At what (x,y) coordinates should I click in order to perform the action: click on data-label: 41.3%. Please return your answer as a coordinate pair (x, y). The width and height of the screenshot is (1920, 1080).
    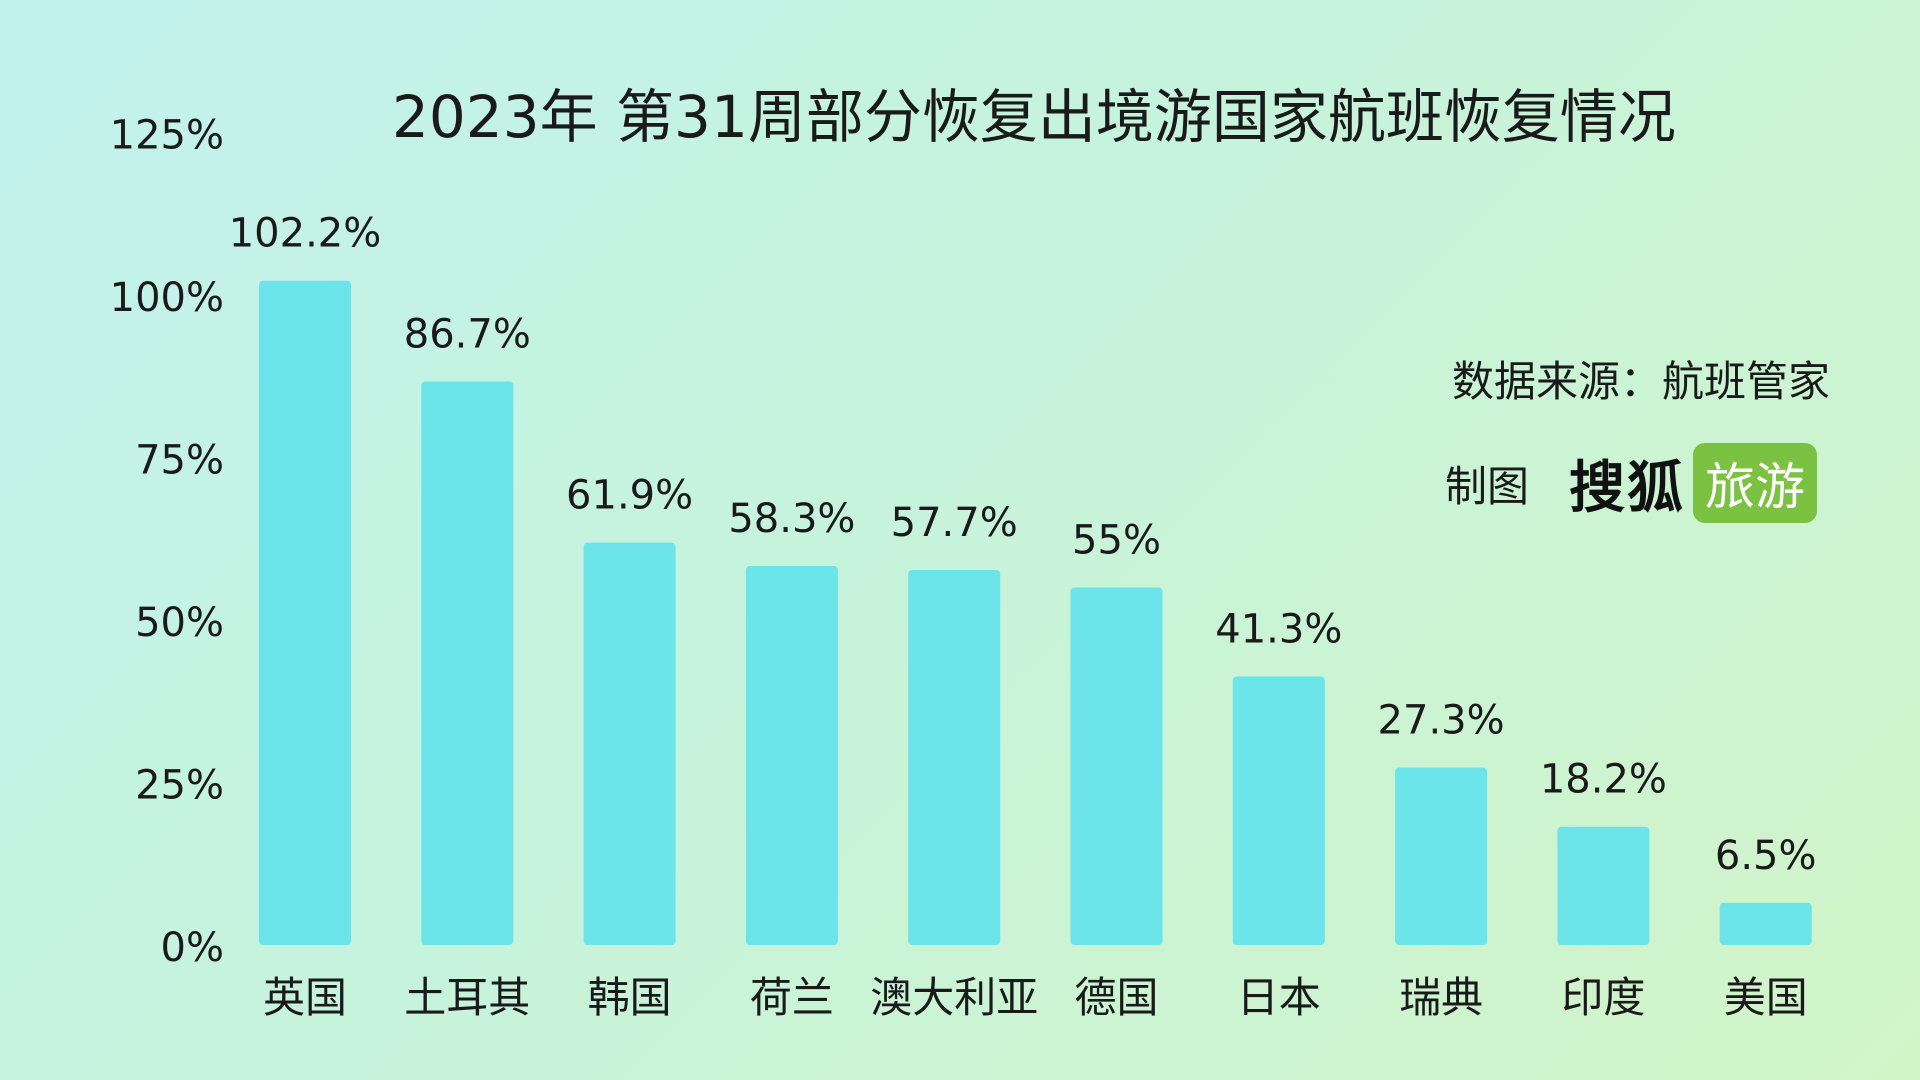
    Looking at the image, I should click on (1278, 630).